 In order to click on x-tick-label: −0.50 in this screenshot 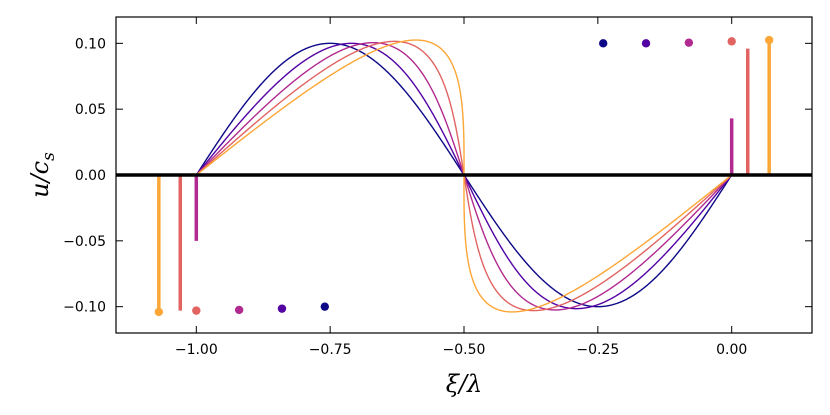, I will do `click(464, 350)`.